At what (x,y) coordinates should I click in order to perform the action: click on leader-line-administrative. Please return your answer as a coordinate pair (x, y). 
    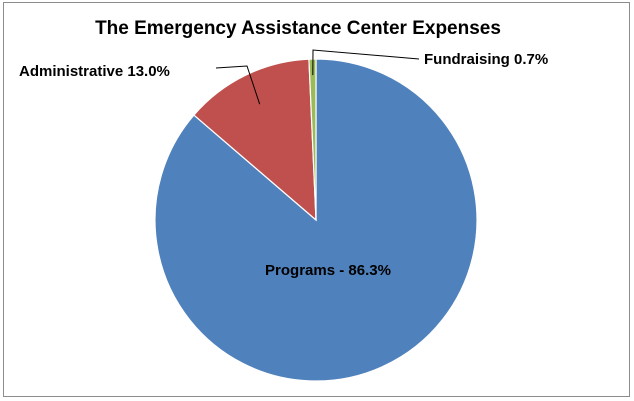
    Looking at the image, I should click on (238, 85).